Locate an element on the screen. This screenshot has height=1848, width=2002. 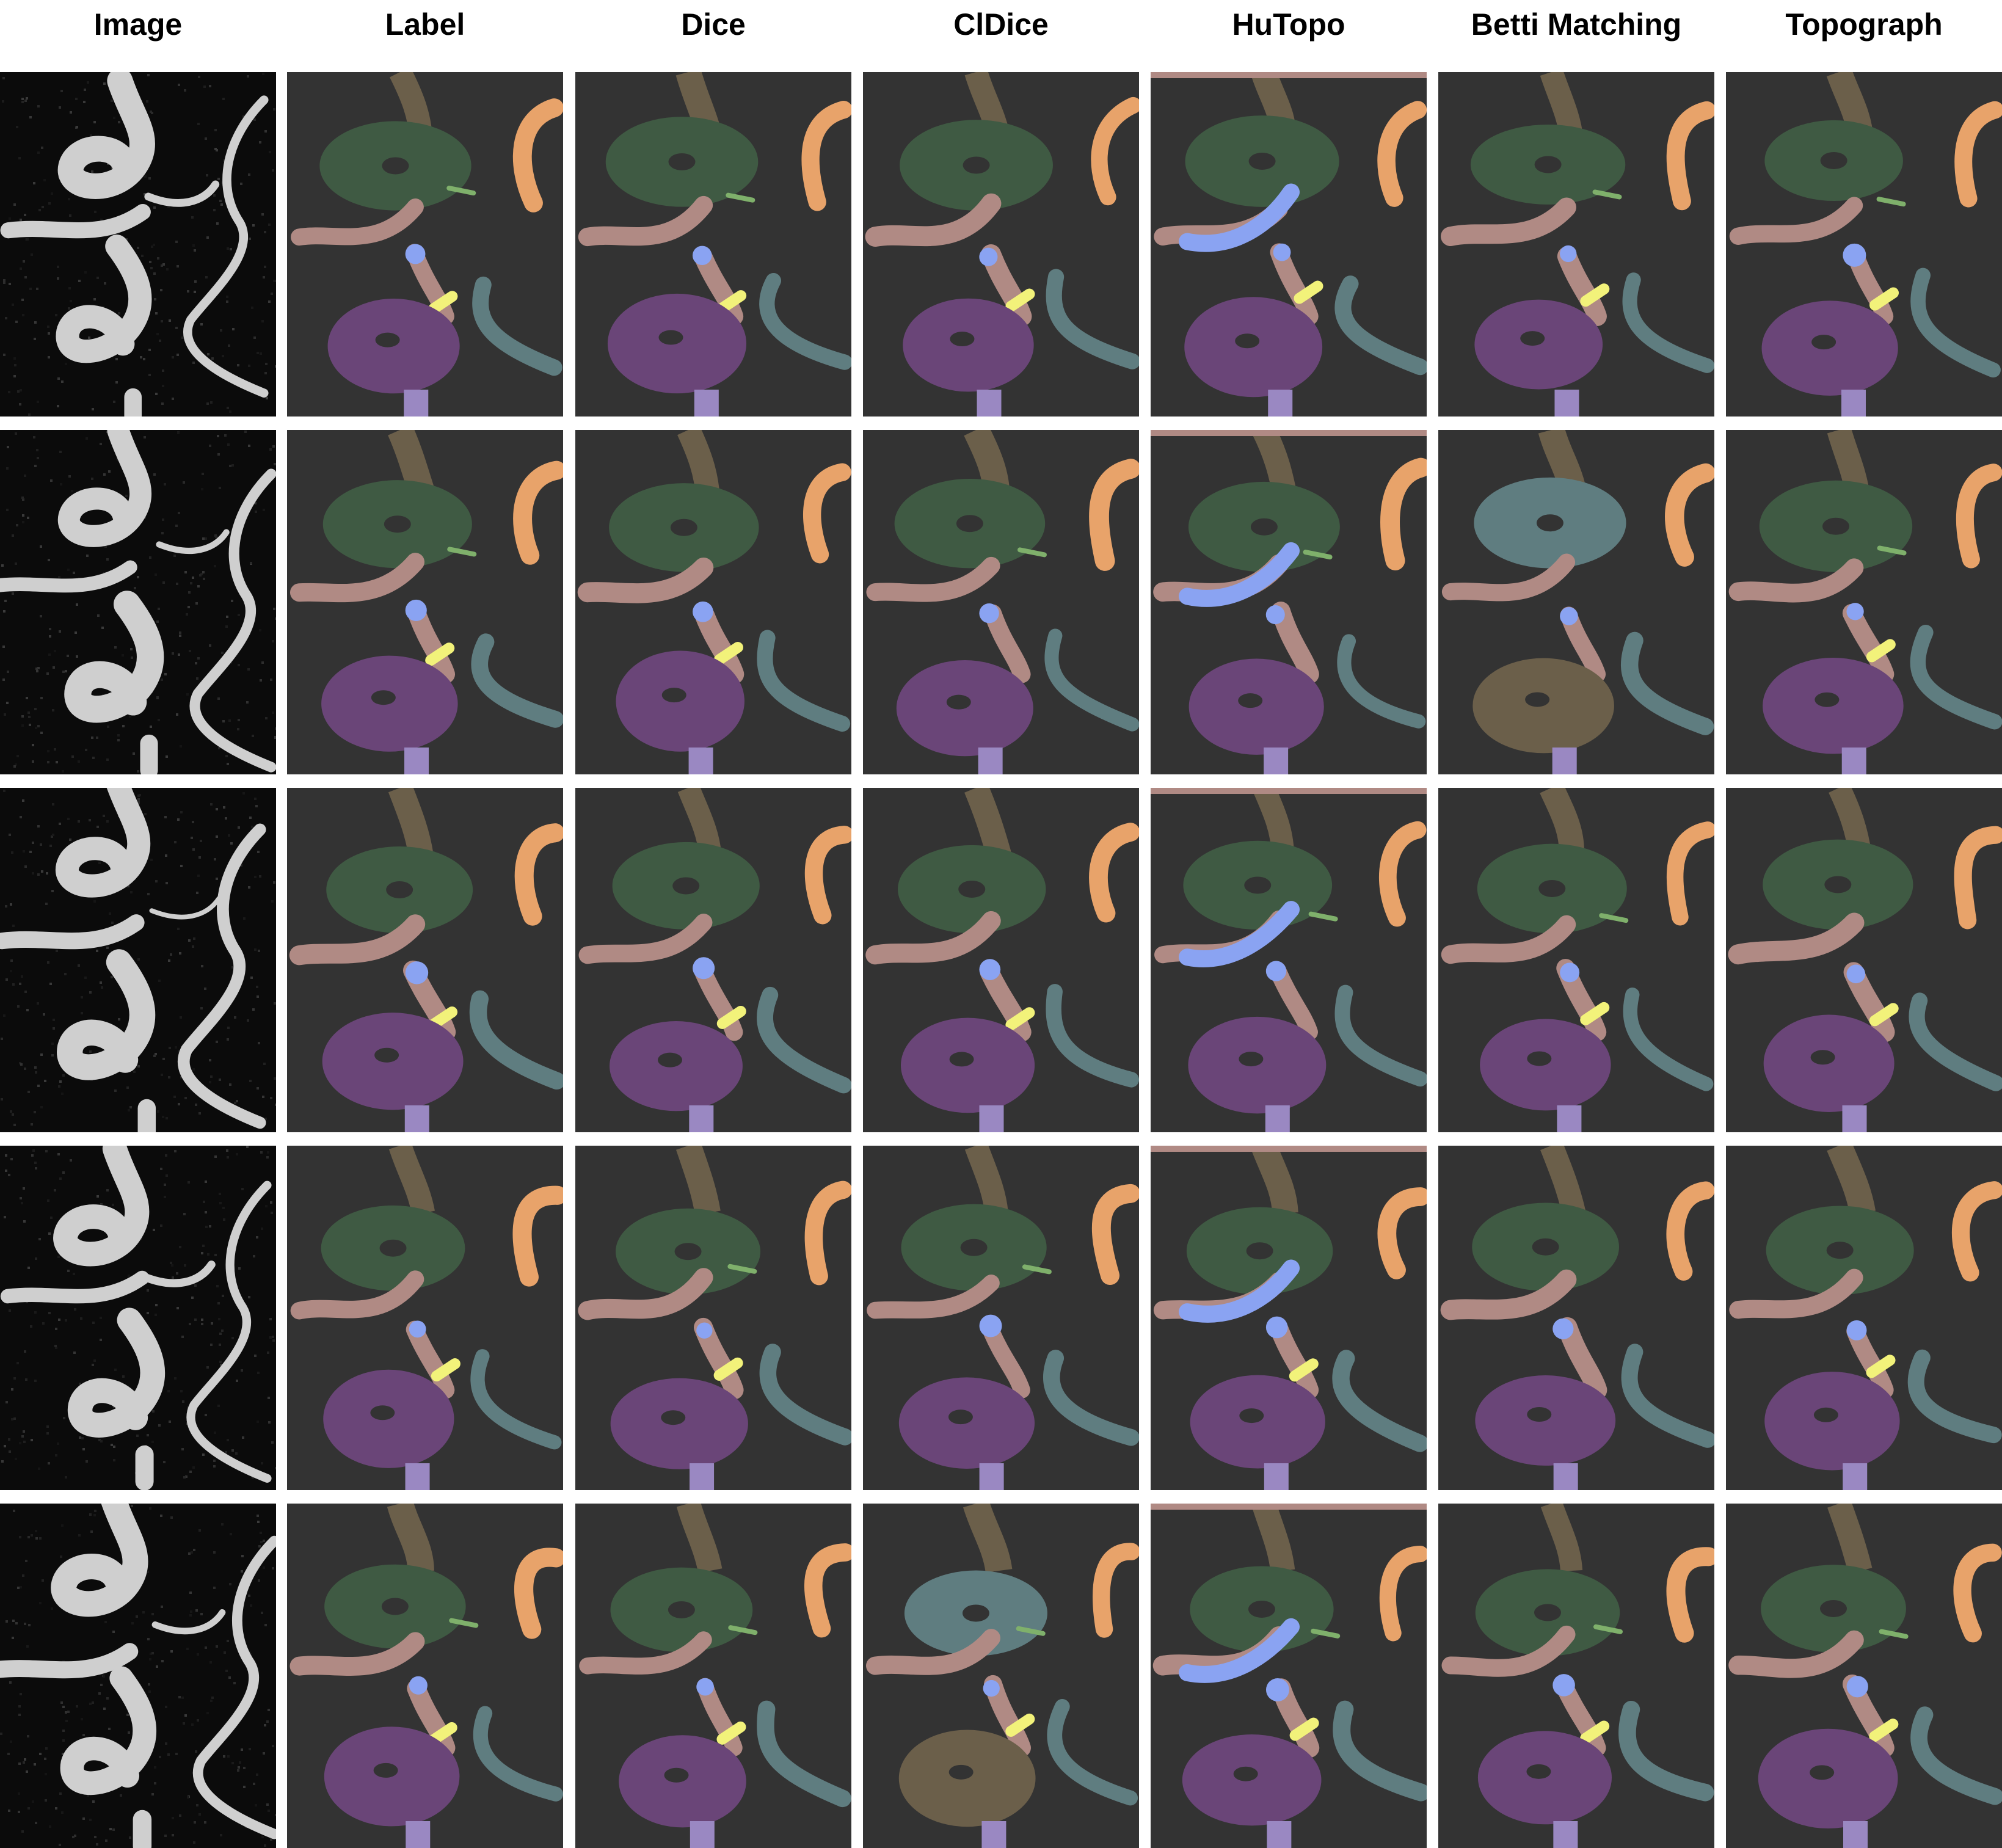
column-title-cldice: ClDice is located at coordinates (1001, 24).